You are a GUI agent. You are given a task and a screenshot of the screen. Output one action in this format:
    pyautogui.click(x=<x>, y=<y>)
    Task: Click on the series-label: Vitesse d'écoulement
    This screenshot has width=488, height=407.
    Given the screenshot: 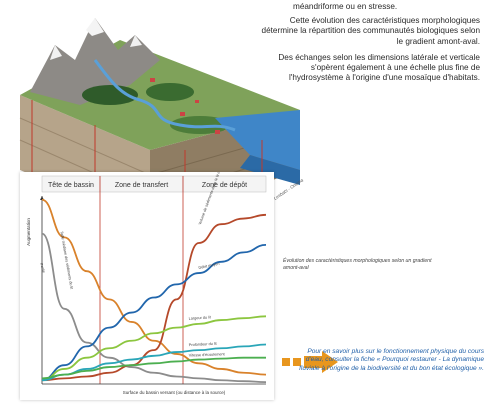 What is the action you would take?
    pyautogui.click(x=207, y=354)
    